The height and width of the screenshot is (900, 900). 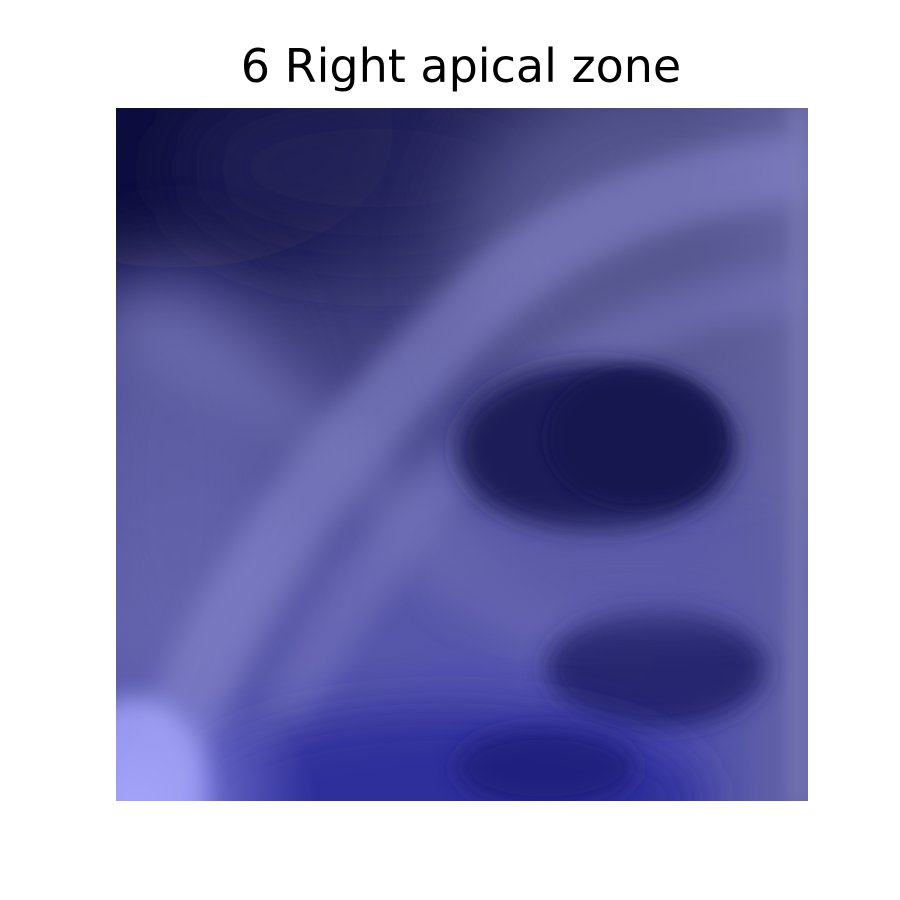 I want to click on bottom-left-bright-region, so click(x=161, y=749).